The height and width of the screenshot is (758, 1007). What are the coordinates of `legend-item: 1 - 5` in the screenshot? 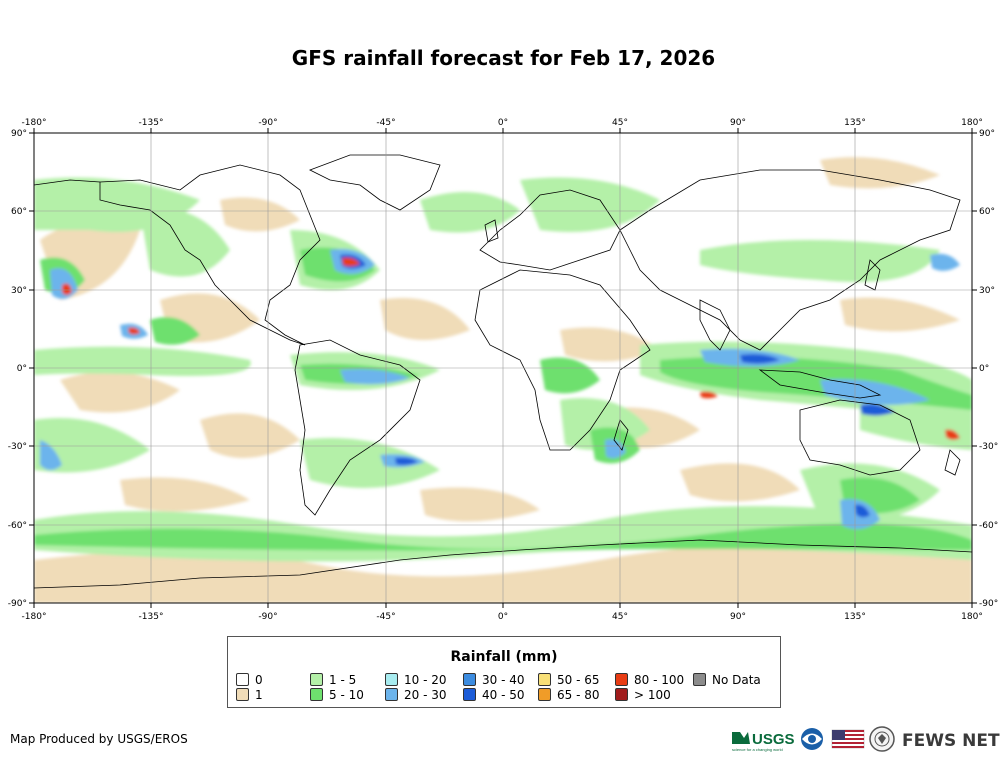 It's located at (333, 680).